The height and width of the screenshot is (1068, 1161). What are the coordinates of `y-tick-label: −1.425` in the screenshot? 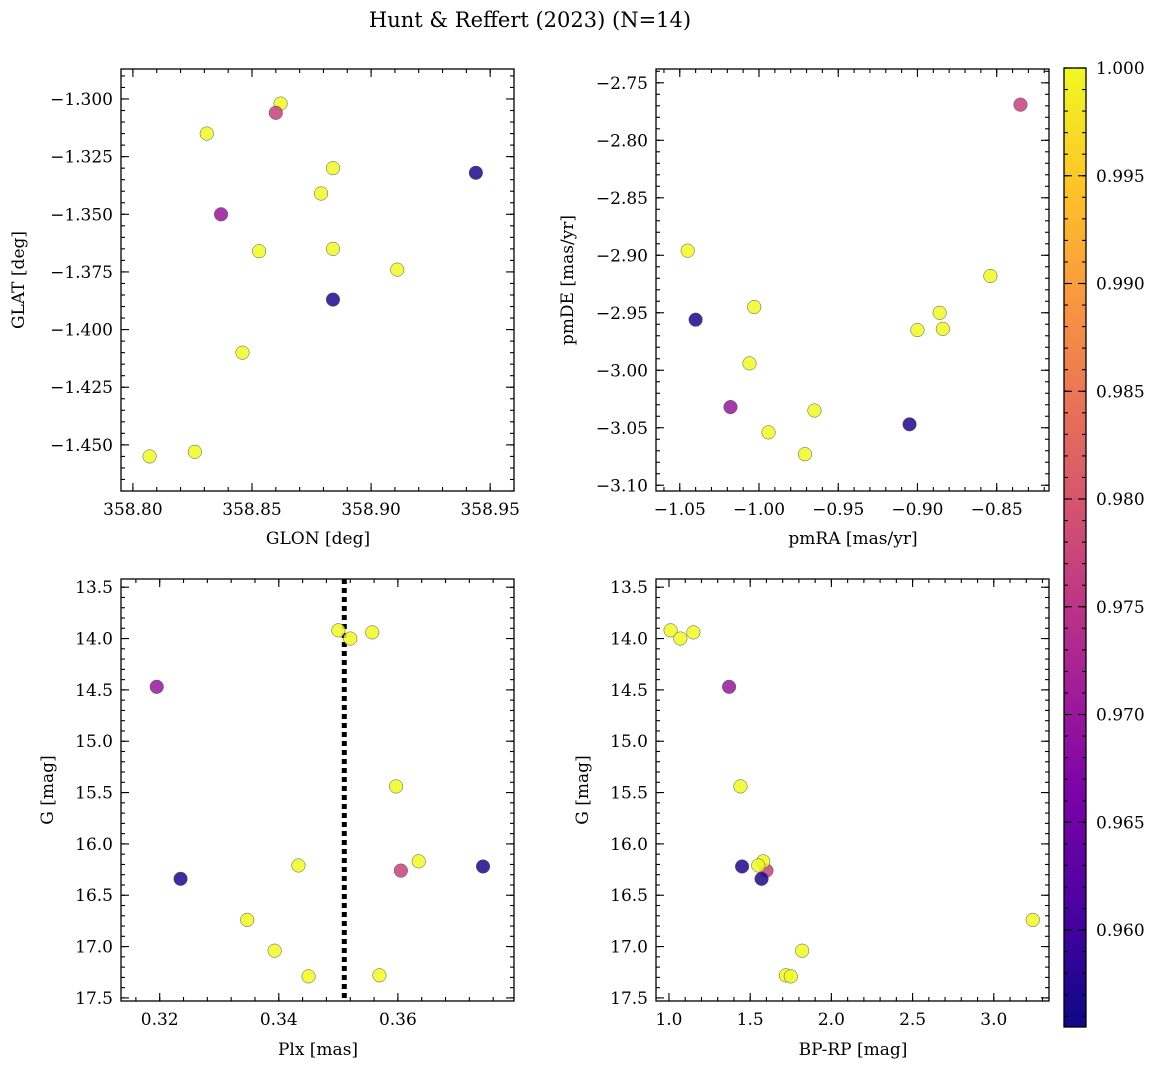 It's located at (81, 388).